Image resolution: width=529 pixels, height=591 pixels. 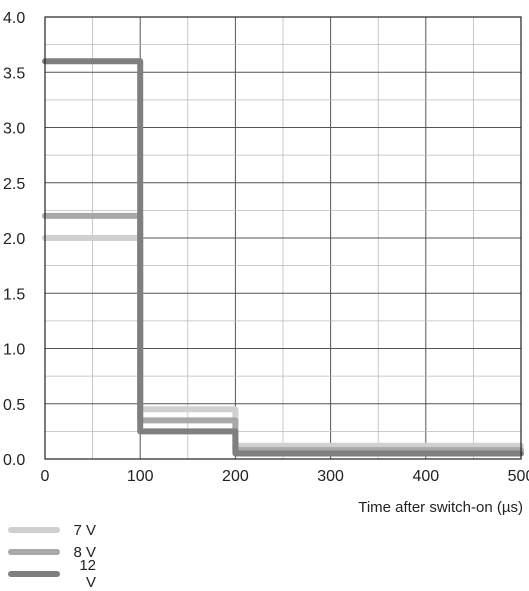 I want to click on y-tick-label: 4.0, so click(x=14, y=18).